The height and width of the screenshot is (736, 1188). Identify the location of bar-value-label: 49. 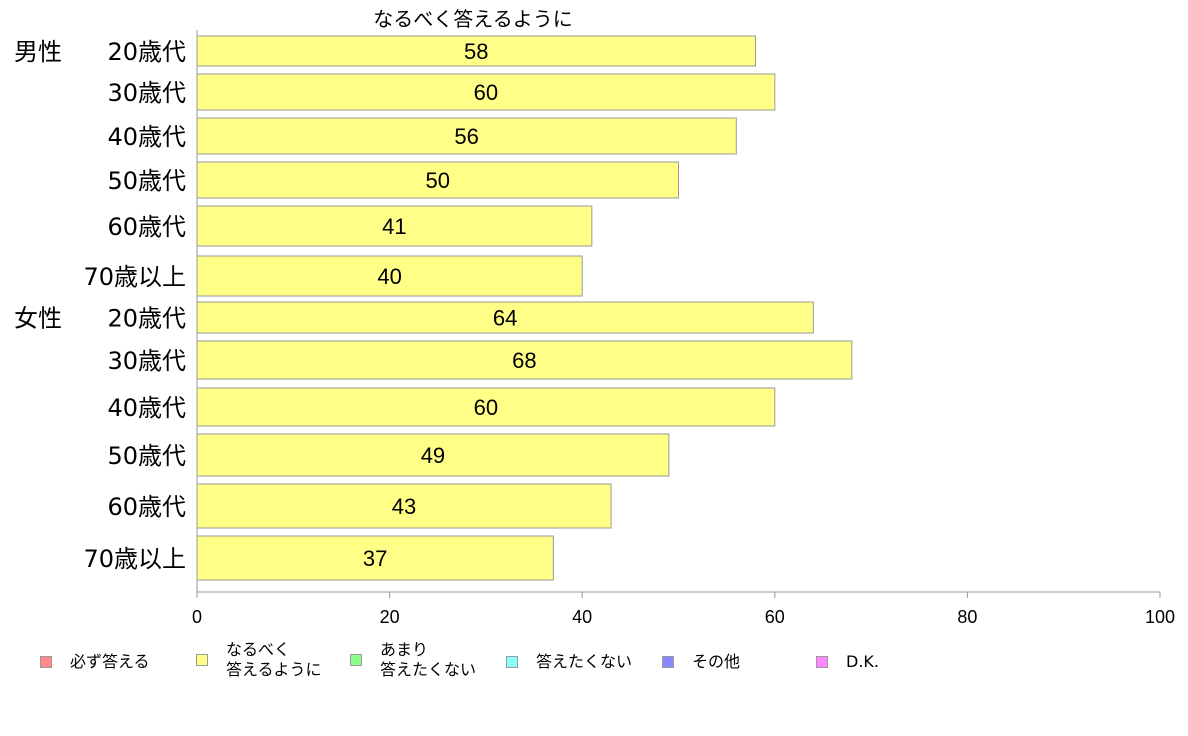
(433, 455).